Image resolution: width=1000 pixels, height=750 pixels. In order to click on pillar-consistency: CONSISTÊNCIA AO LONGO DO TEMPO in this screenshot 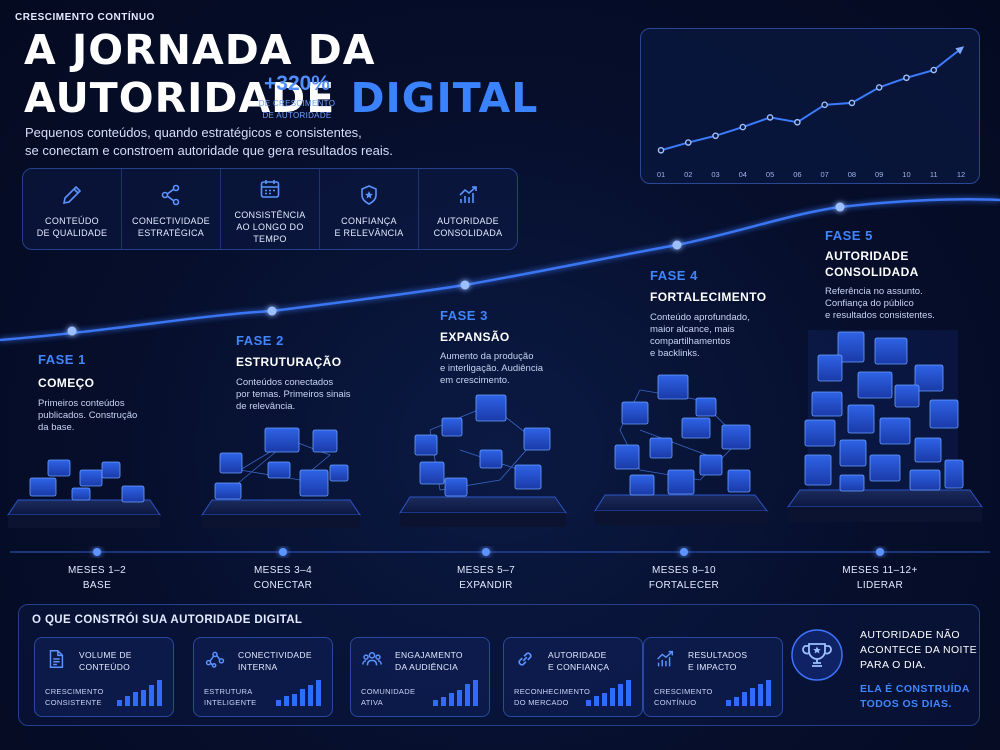, I will do `click(270, 209)`.